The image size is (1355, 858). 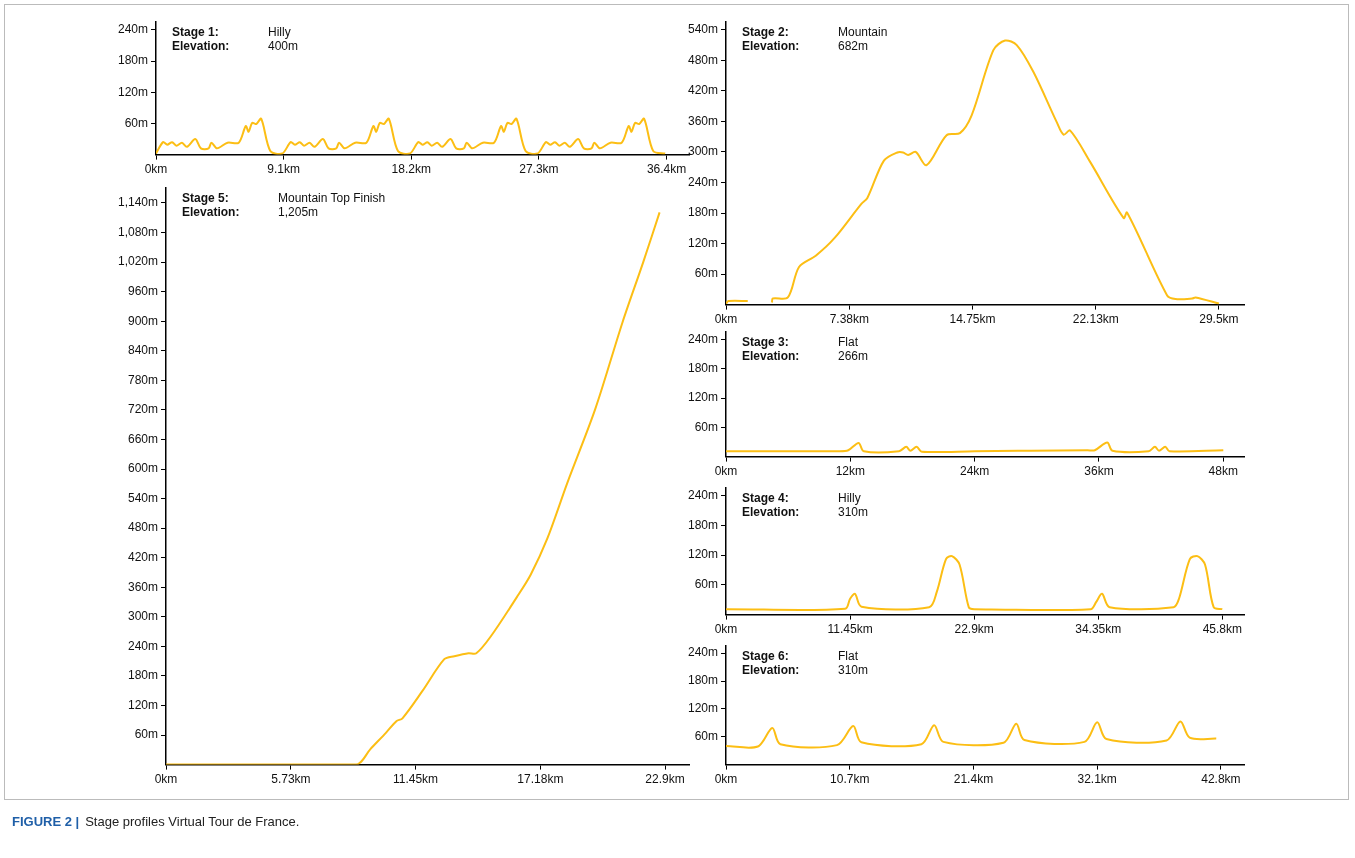 What do you see at coordinates (974, 471) in the screenshot?
I see `x-tick-label: 24km` at bounding box center [974, 471].